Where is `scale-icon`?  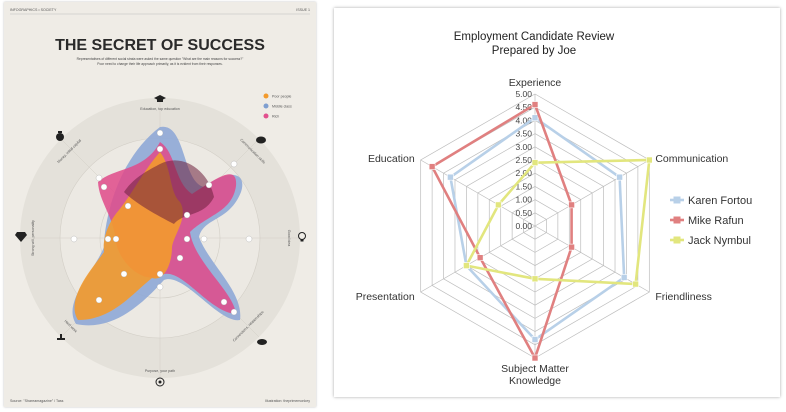
scale-icon is located at coordinates (61, 337).